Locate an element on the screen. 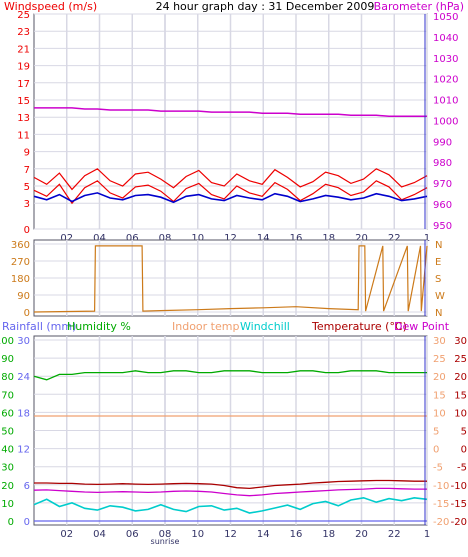  temp-x-tick: 12 is located at coordinates (230, 534).